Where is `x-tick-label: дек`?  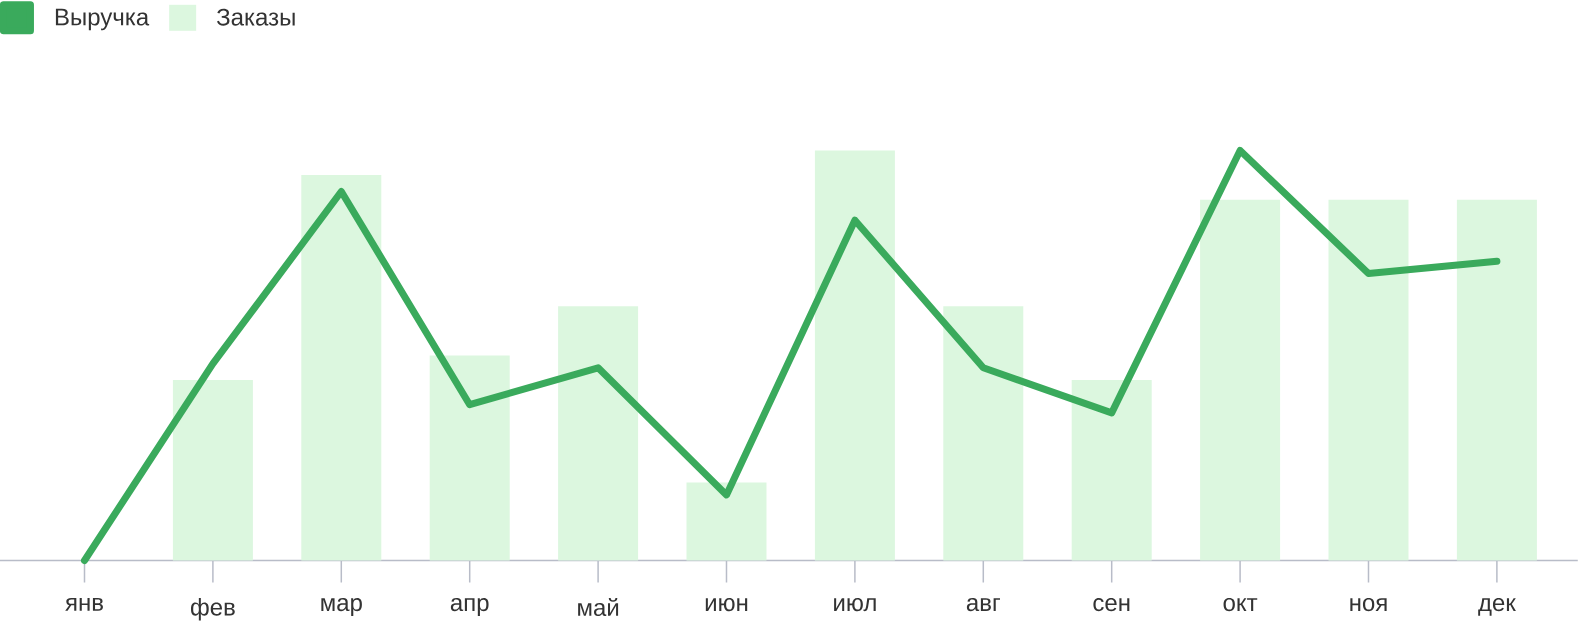
x-tick-label: дек is located at coordinates (1497, 607).